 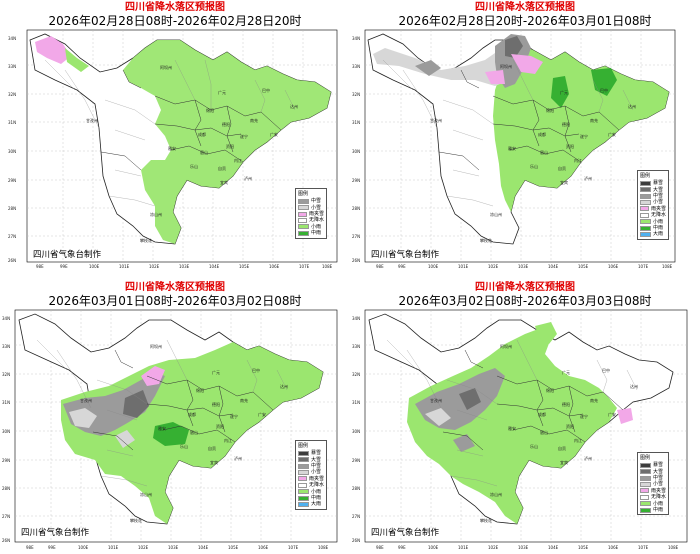 I want to click on legend-item: 雨夹雪, so click(x=311, y=479).